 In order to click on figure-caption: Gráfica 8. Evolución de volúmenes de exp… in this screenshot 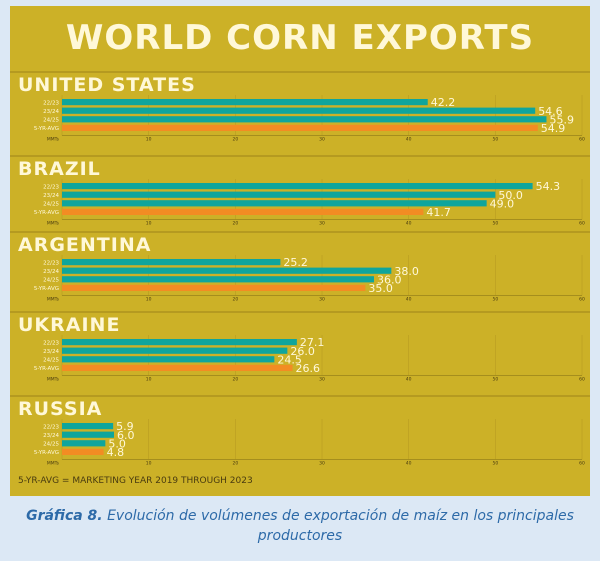, I will do `click(300, 526)`.